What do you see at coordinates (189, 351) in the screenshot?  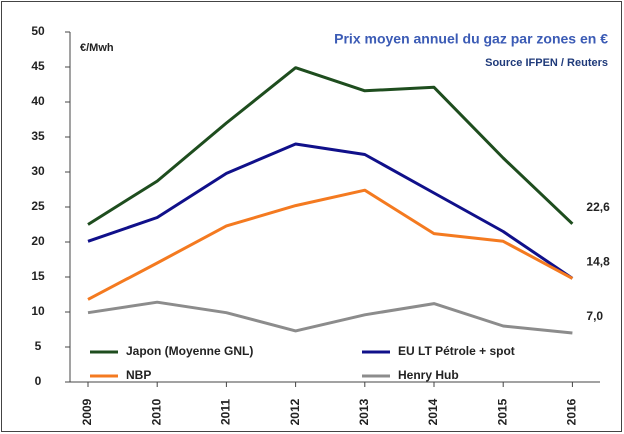 I see `legend-label: Japon (Moyenne GNL)` at bounding box center [189, 351].